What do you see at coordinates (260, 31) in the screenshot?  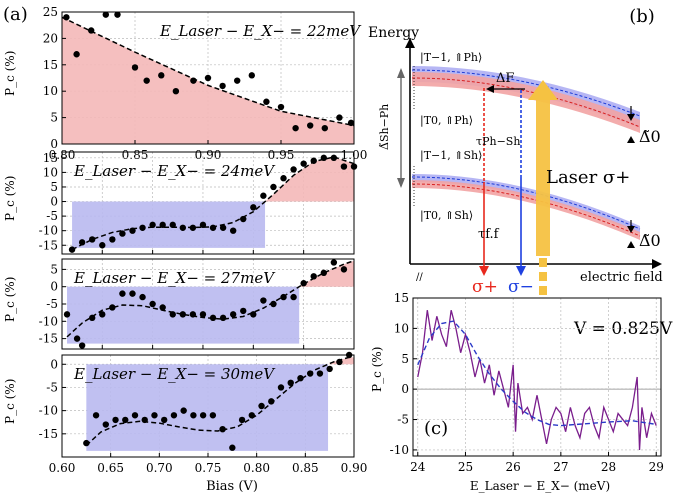 I see `subplot-title: E_Laser − E_X− = 22meV` at bounding box center [260, 31].